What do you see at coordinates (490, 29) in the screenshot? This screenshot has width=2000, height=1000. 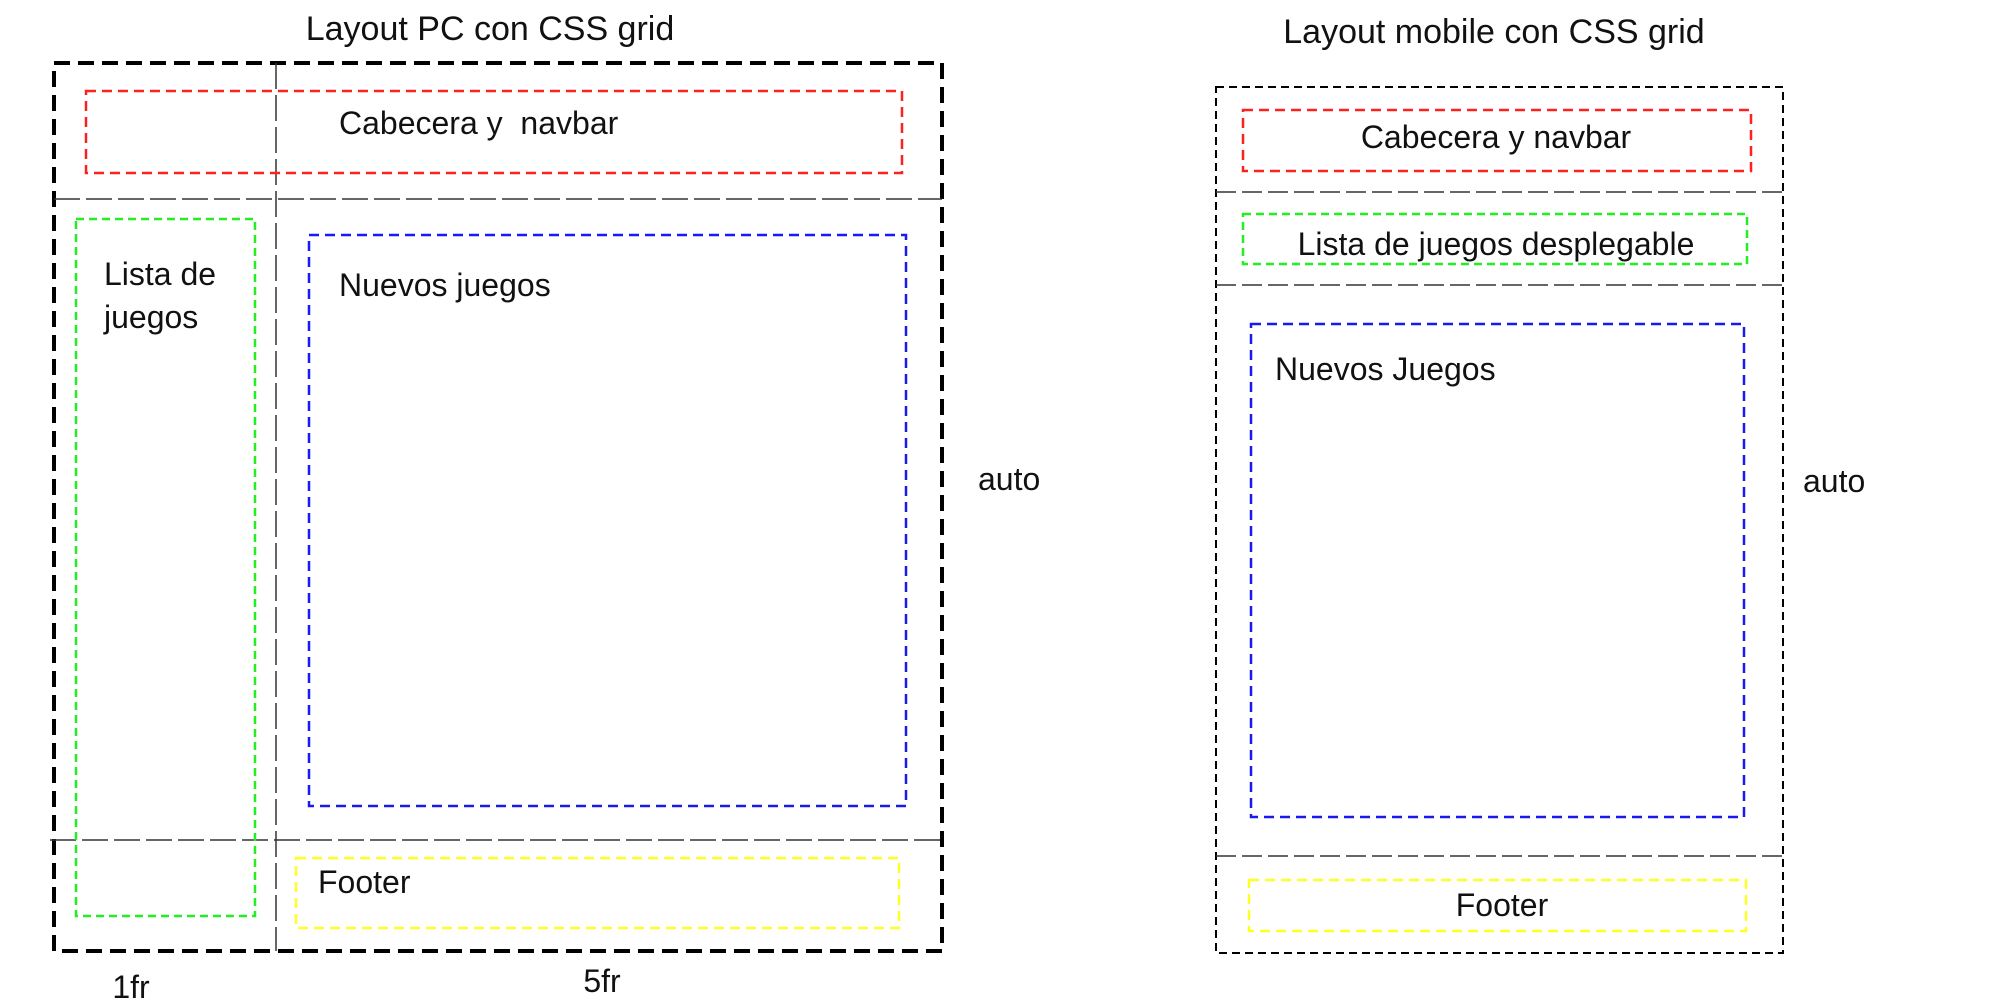 I see `pc-layout-title: Layout PC con CSS grid` at bounding box center [490, 29].